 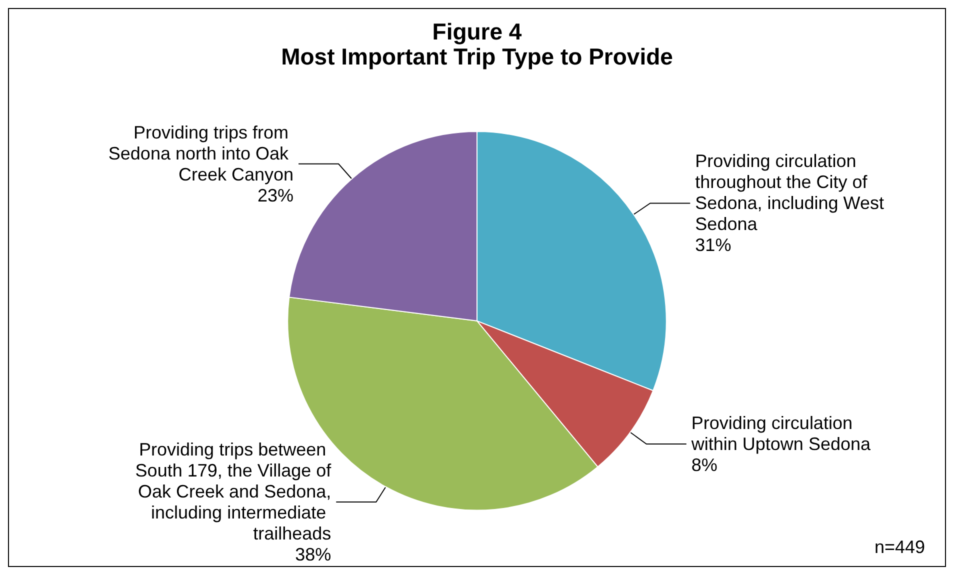 What do you see at coordinates (477, 57) in the screenshot?
I see `chart-subtitle: Most Important Trip Type to Provide` at bounding box center [477, 57].